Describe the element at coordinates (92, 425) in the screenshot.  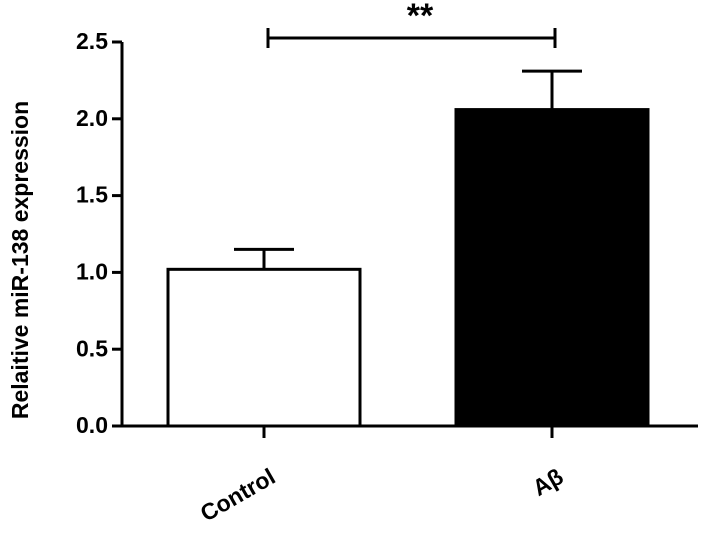
I see `y-tick-label: 0.0` at that location.